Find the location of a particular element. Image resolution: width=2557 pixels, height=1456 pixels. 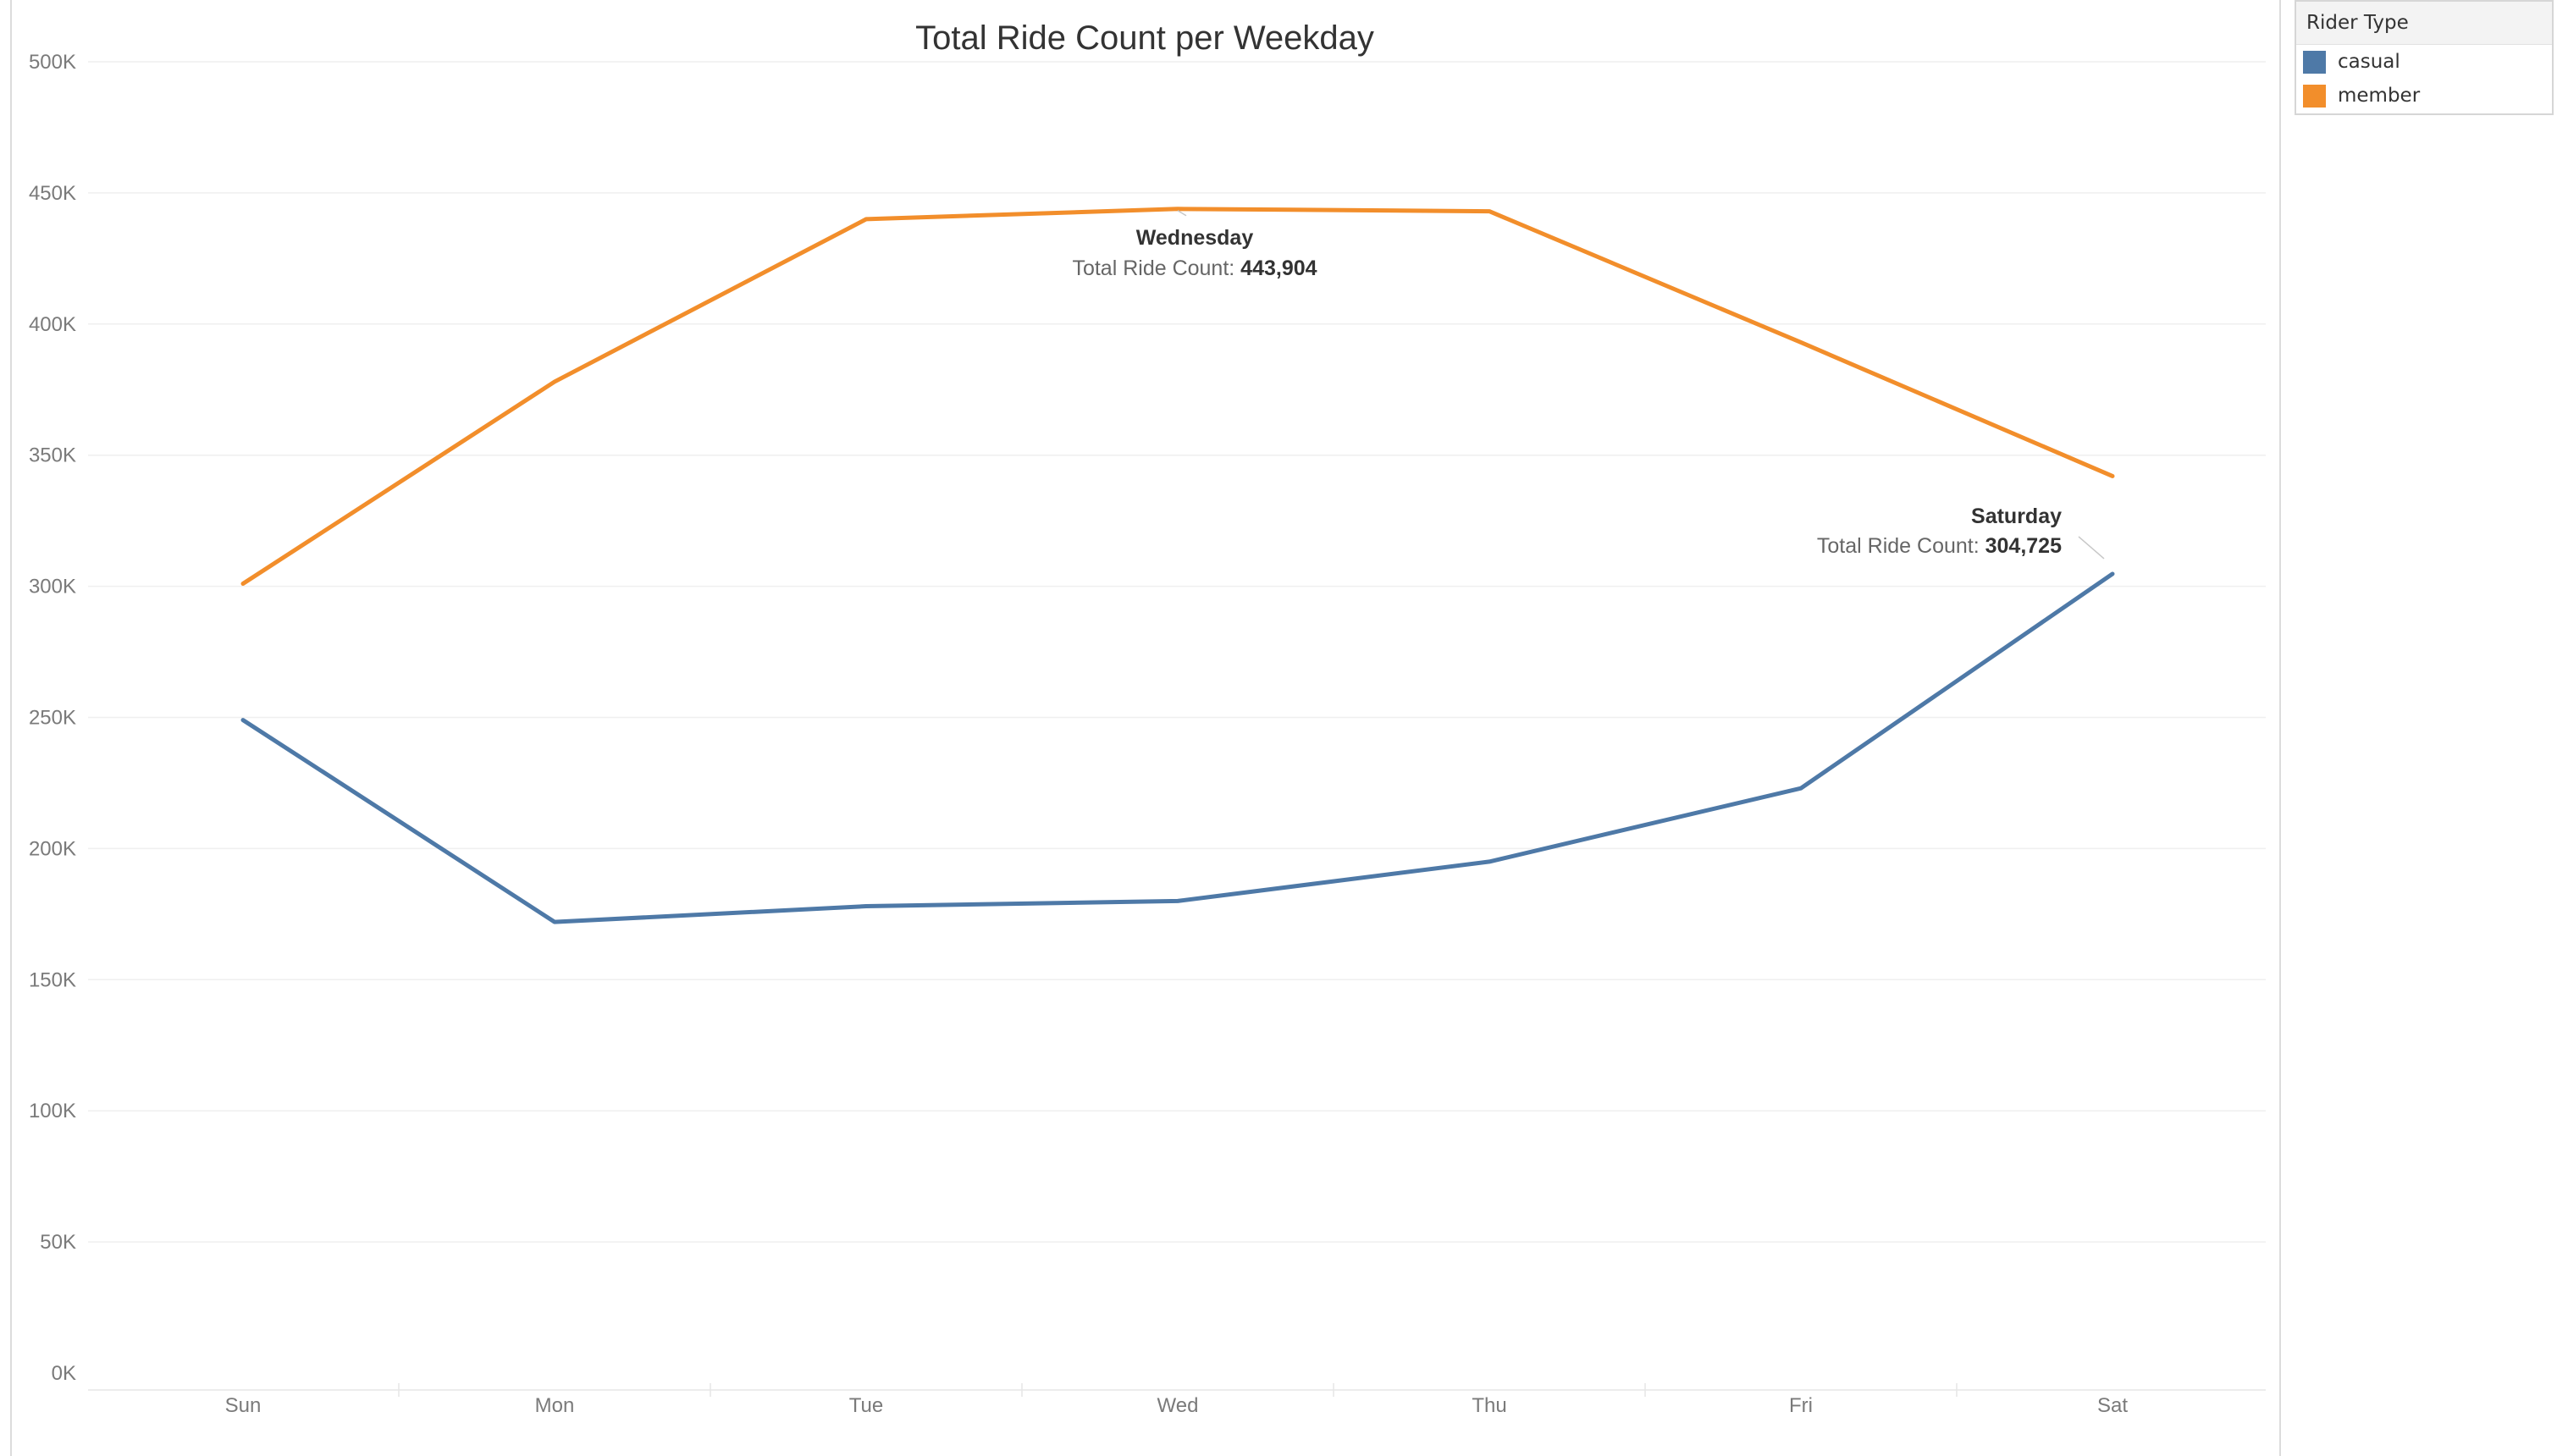

y-tick-label: 0K is located at coordinates (64, 1373).